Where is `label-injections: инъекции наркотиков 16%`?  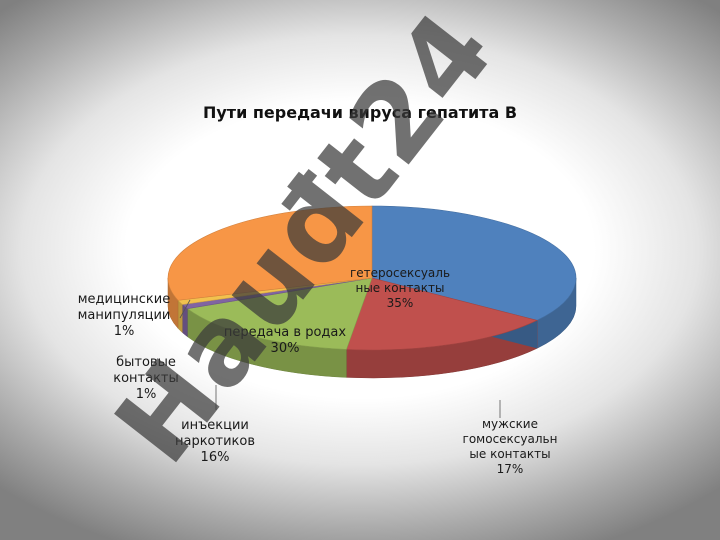
label-injections: инъекции наркотиков 16% is located at coordinates (214, 441).